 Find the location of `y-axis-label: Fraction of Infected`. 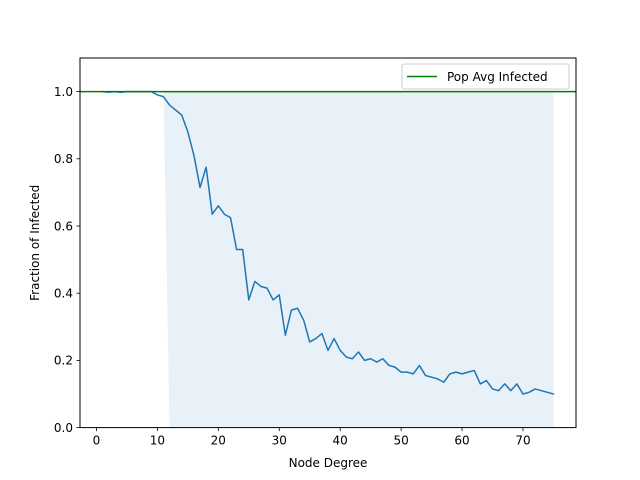

y-axis-label: Fraction of Infected is located at coordinates (35, 243).